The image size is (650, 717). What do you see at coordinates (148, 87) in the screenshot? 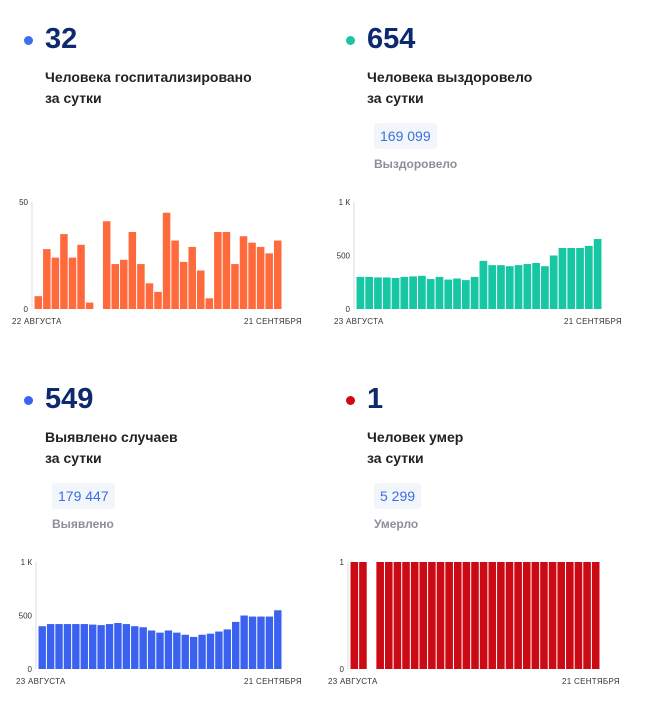
I see `hospitalized-label: Человека госпитализировано за сутки` at bounding box center [148, 87].